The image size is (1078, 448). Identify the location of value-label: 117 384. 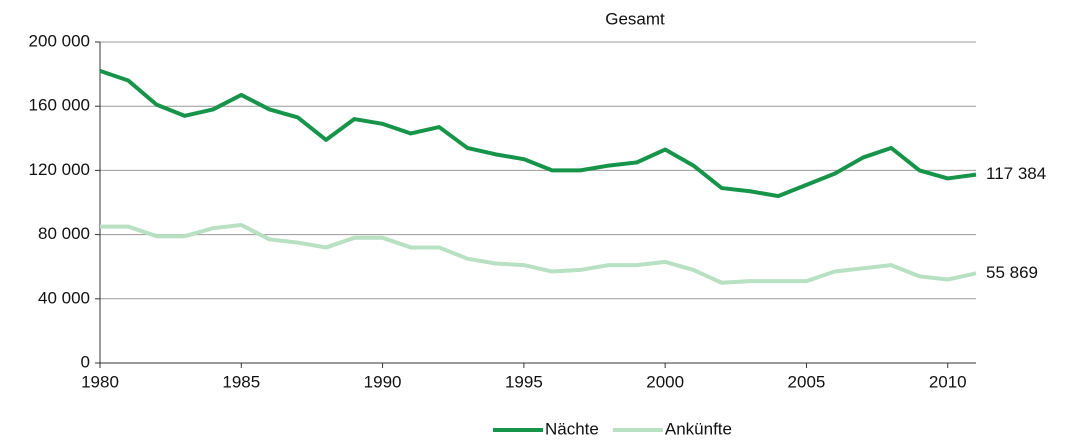
(1016, 173).